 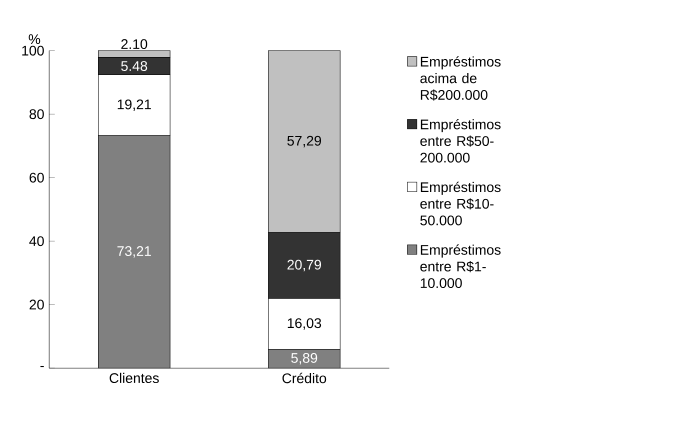 What do you see at coordinates (134, 44) in the screenshot?
I see `data-label: 2.10` at bounding box center [134, 44].